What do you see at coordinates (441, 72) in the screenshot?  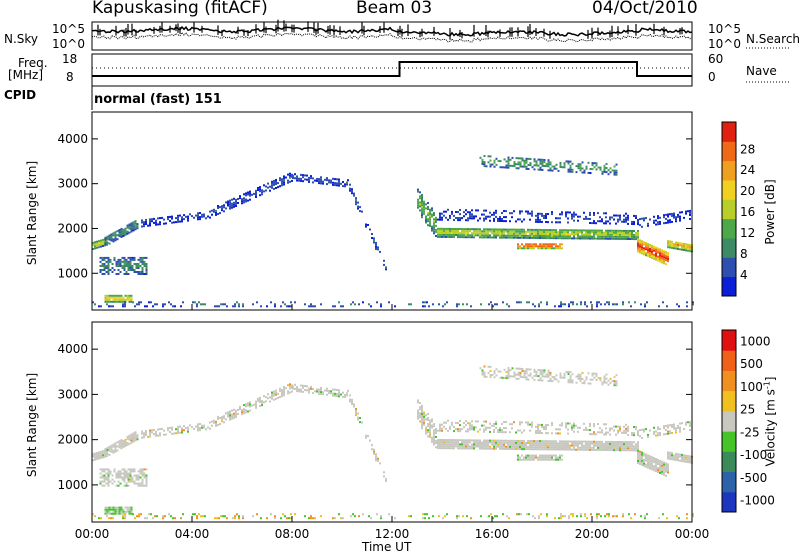 I see `frequency-panel` at bounding box center [441, 72].